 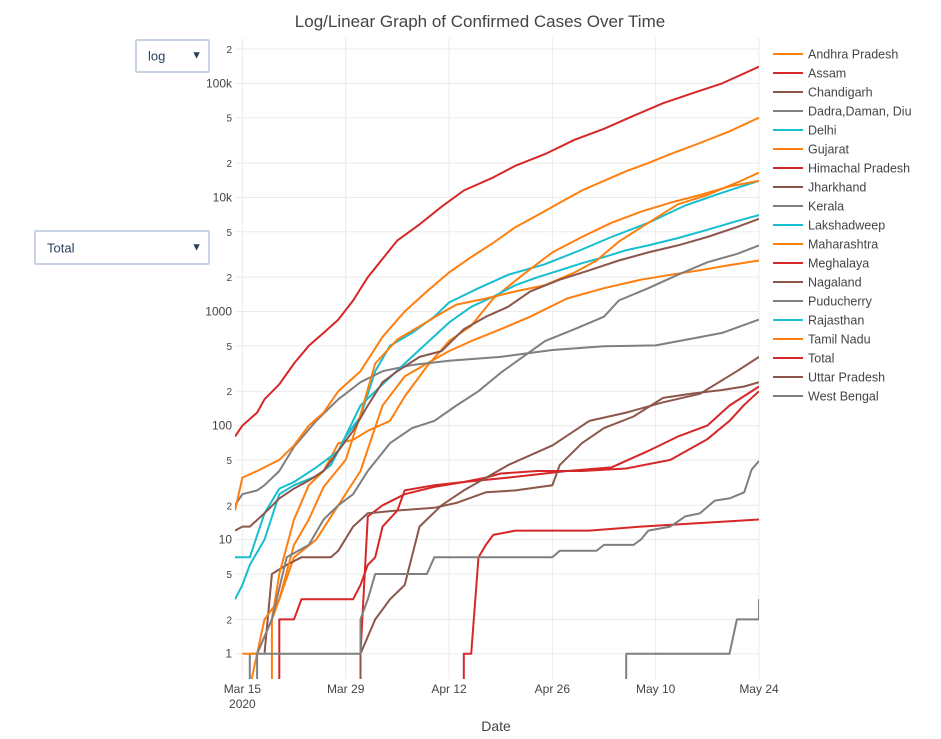 What do you see at coordinates (157, 56) in the screenshot?
I see `scale-dropdown-value: log` at bounding box center [157, 56].